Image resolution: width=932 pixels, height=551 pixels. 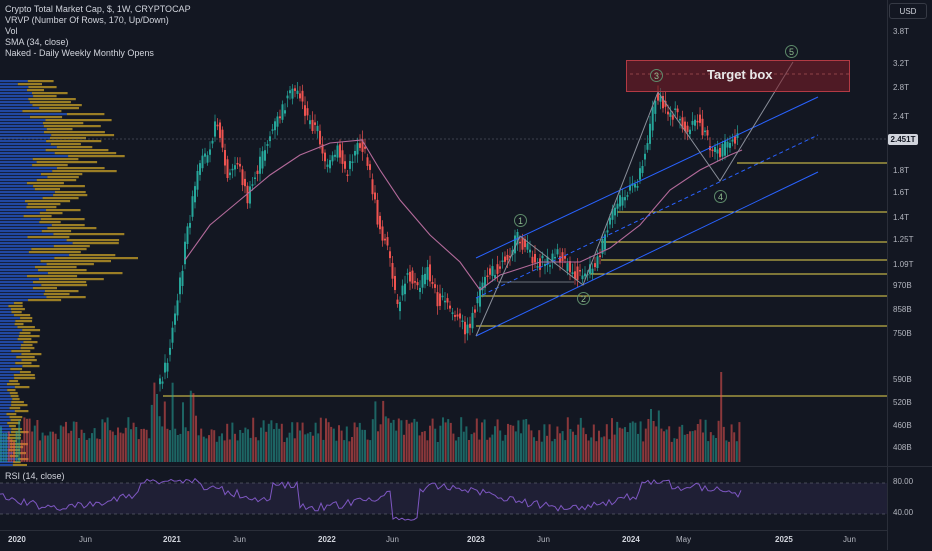 What do you see at coordinates (69, 273) in the screenshot?
I see `volume-profile` at bounding box center [69, 273].